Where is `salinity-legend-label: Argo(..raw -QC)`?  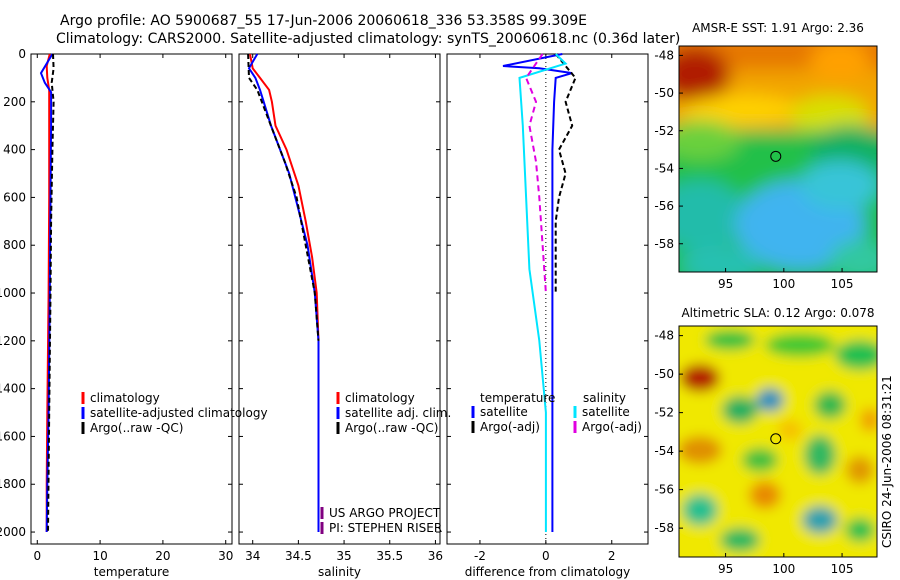 salinity-legend-label: Argo(..raw -QC) is located at coordinates (391, 428).